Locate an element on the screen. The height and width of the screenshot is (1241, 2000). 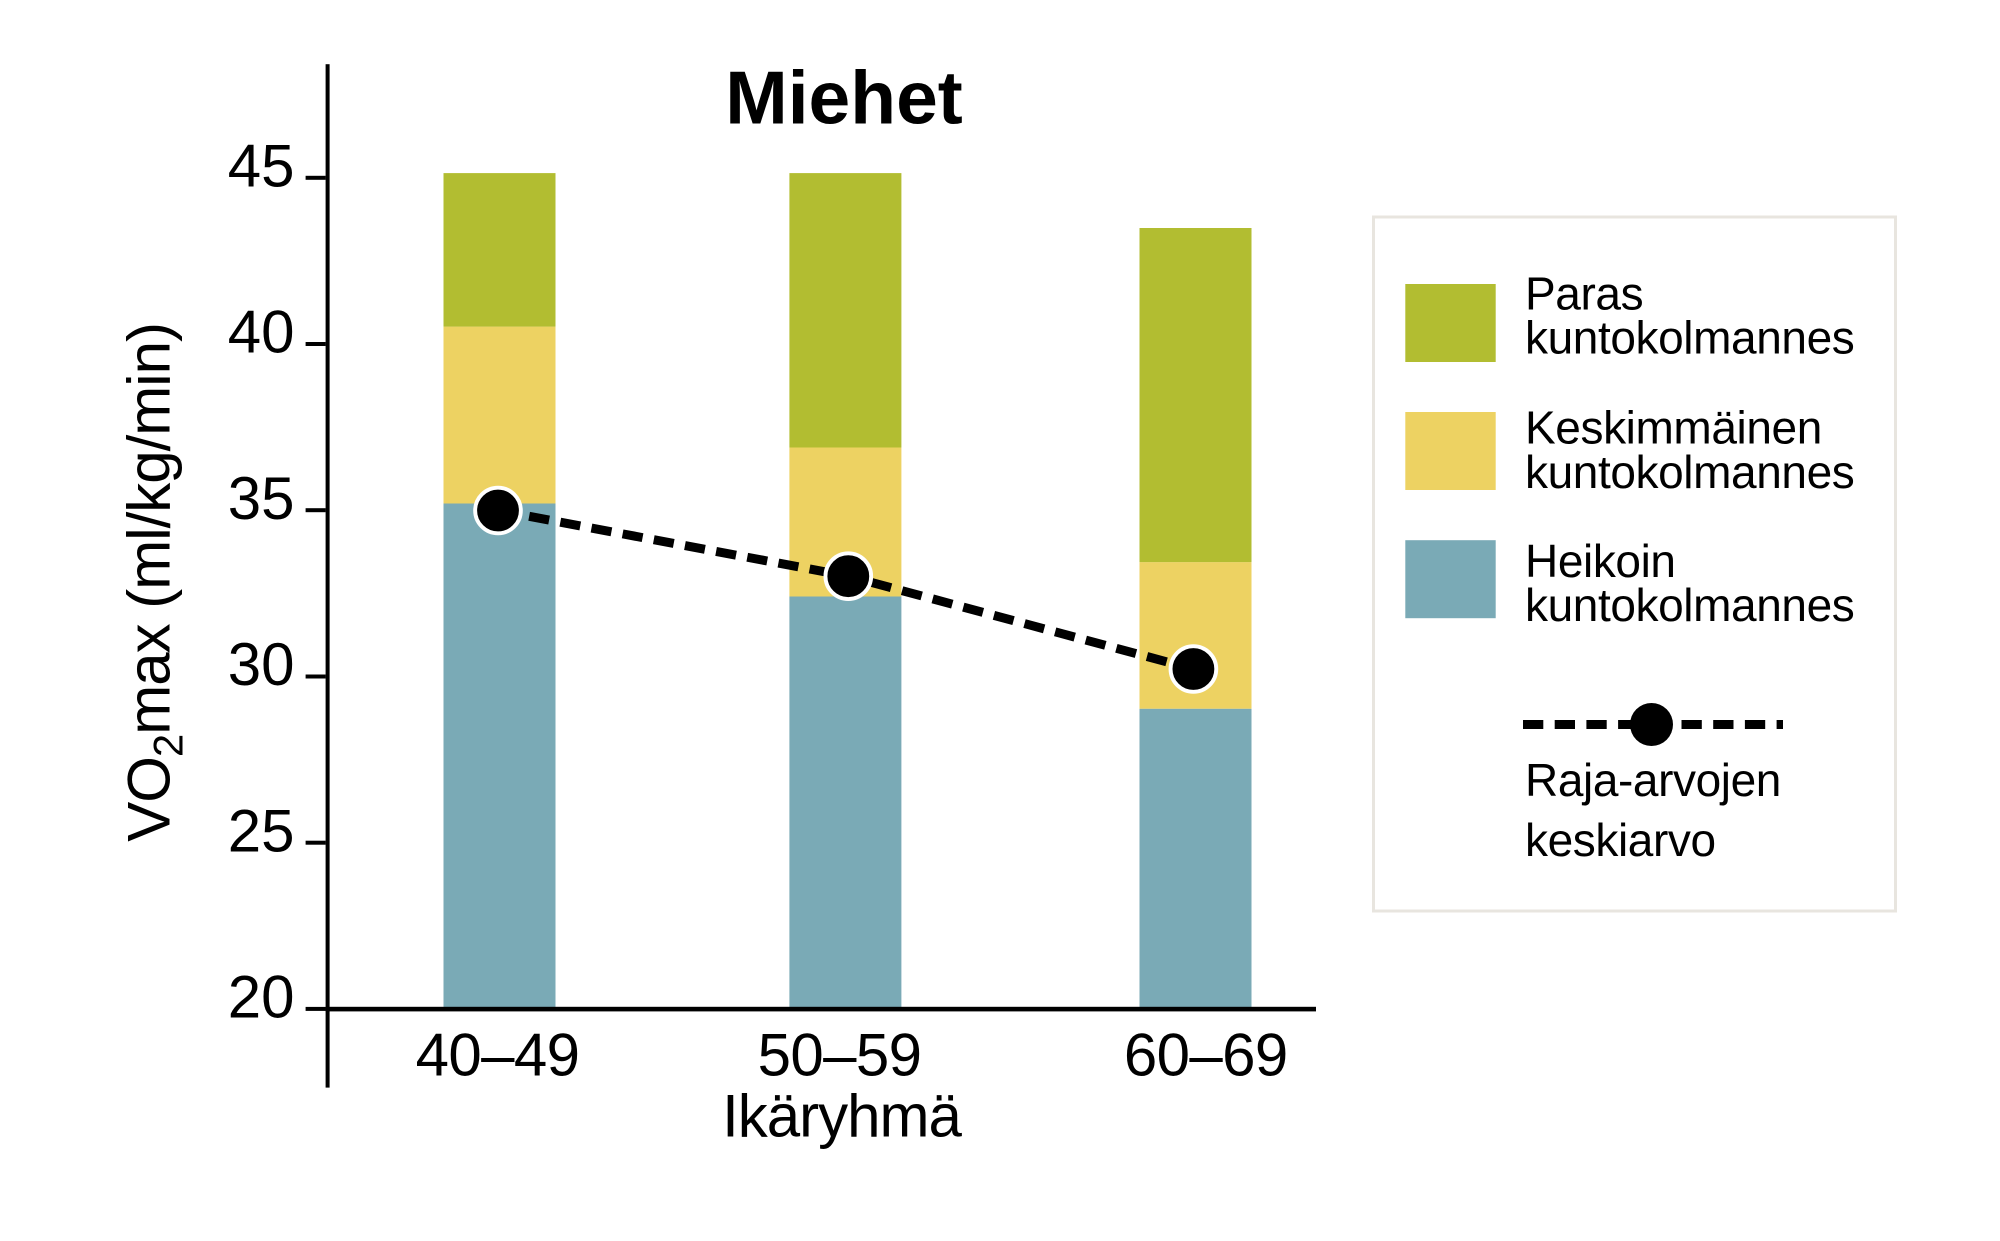
svg-text: VO2max (ml/kg/min) is located at coordinates (154, 582).